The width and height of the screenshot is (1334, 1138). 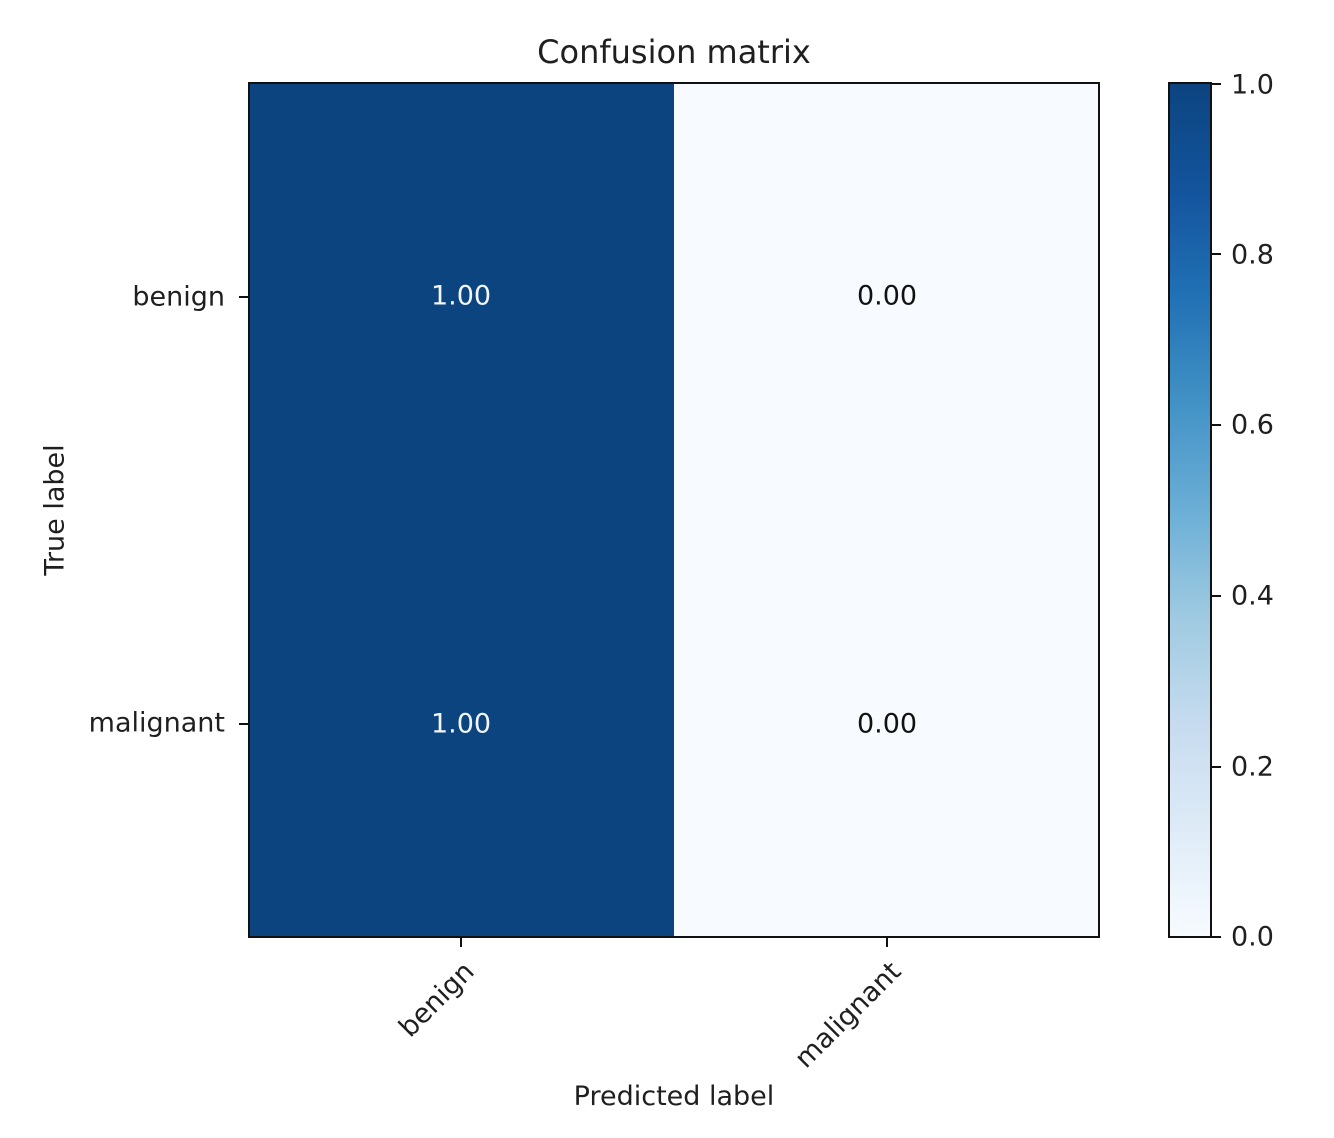 I want to click on x-axis-label: Predicted label, so click(x=674, y=1096).